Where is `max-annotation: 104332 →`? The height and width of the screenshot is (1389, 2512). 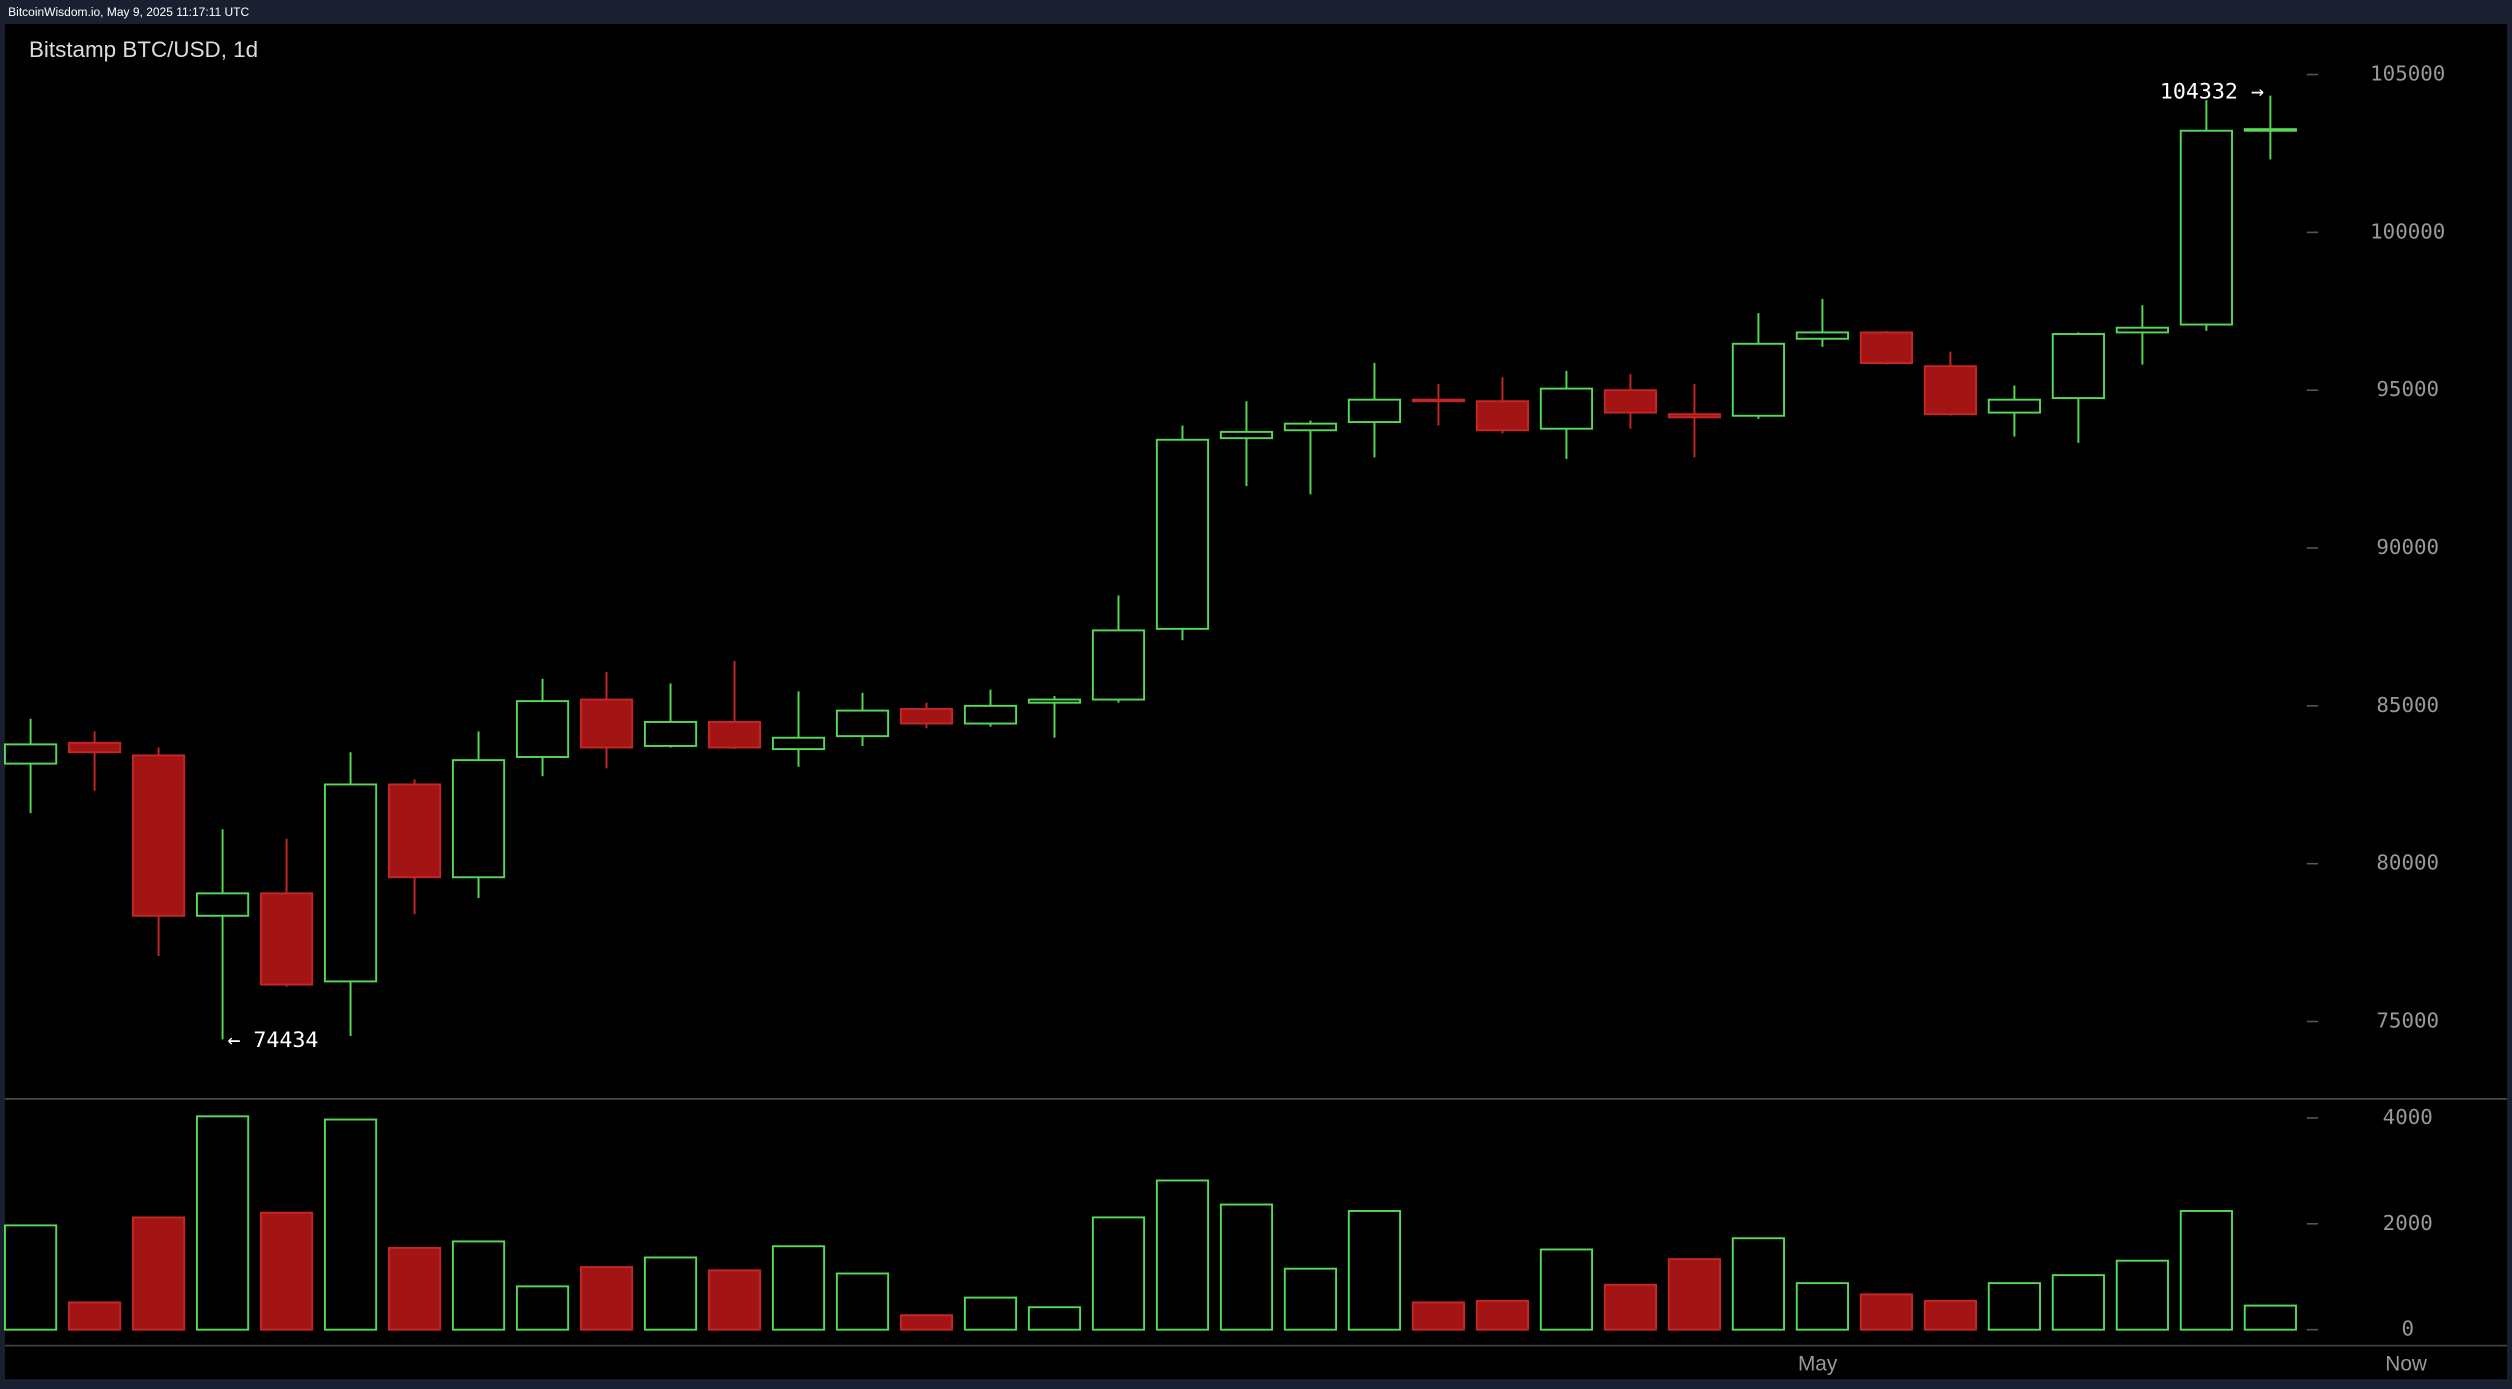
max-annotation: 104332 → is located at coordinates (2212, 91).